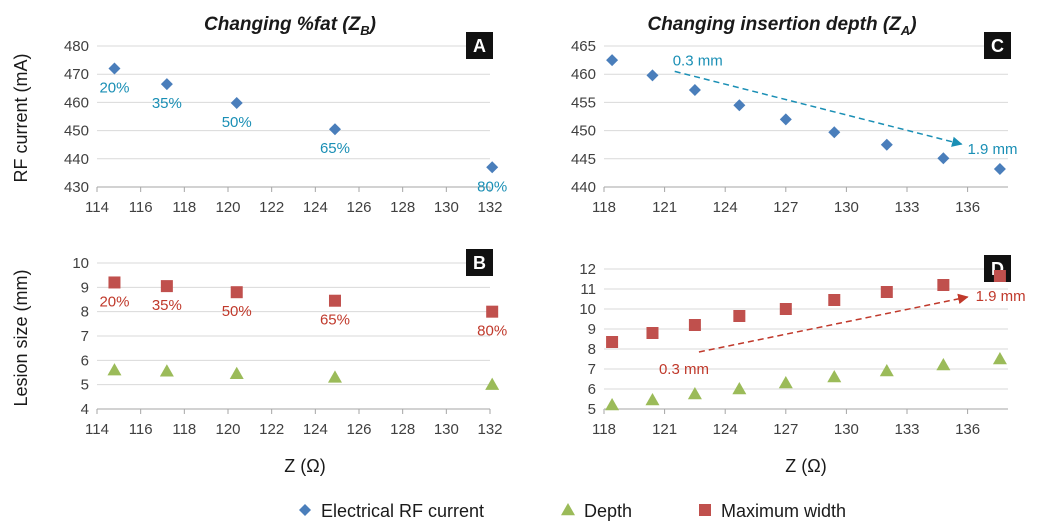  Describe the element at coordinates (227, 207) in the screenshot. I see `x-tick-label: 120` at that location.